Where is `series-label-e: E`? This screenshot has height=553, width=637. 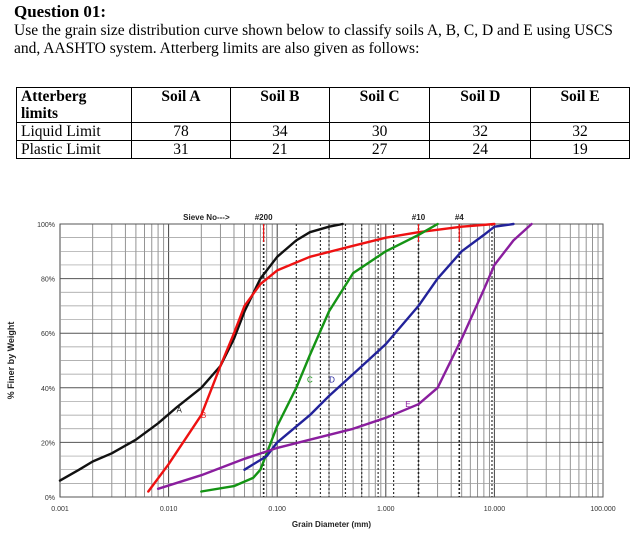 series-label-e: E is located at coordinates (407, 404).